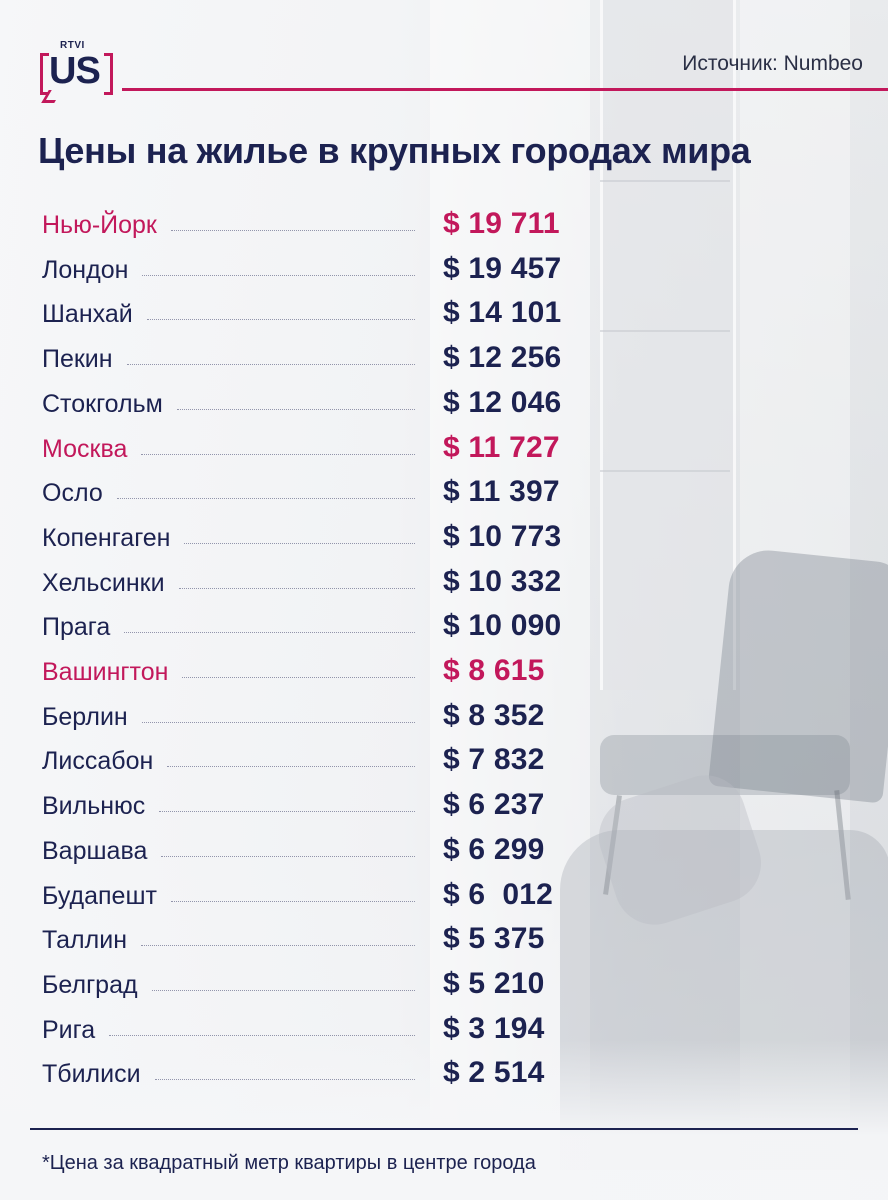  I want to click on city-name: Вашингтон, so click(105, 672).